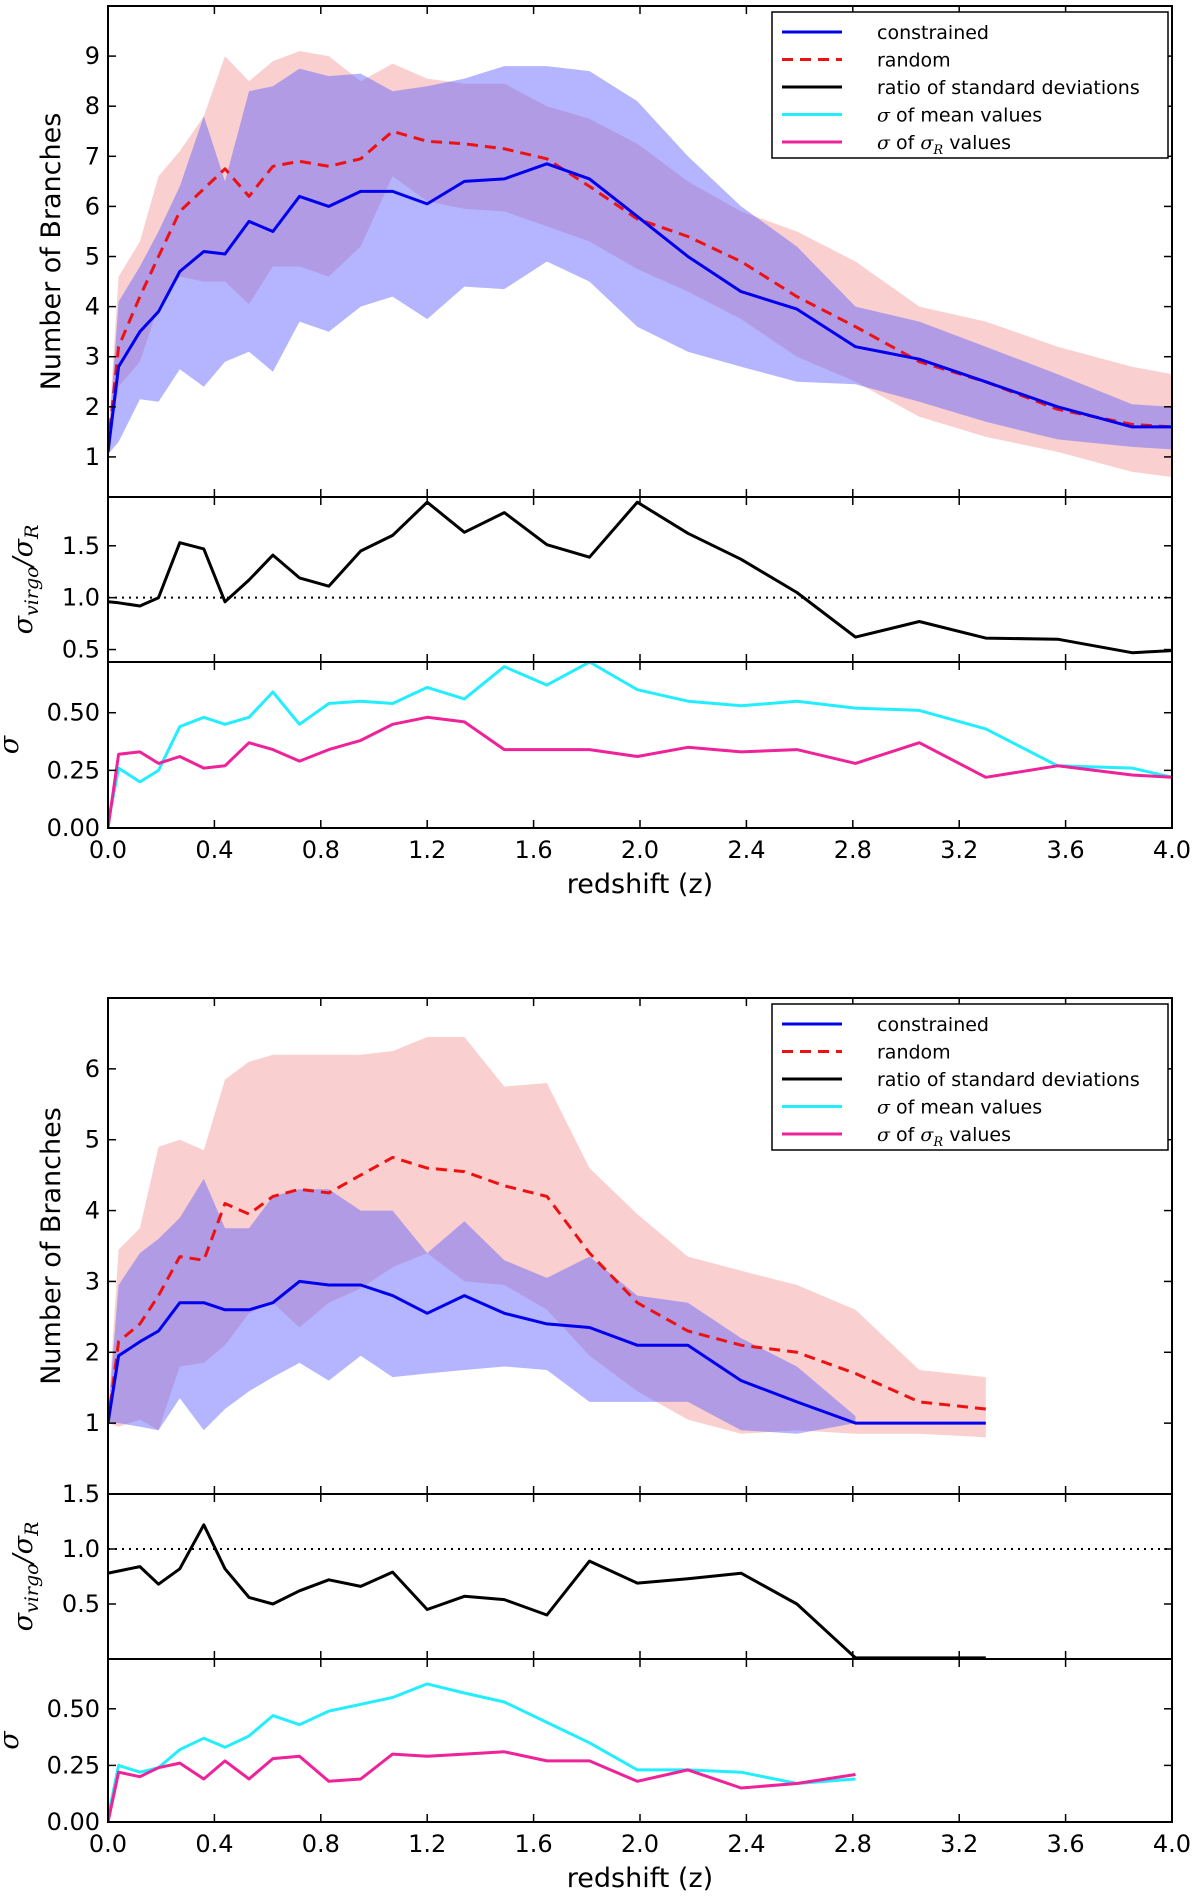  Describe the element at coordinates (92, 106) in the screenshot. I see `y-tick-label: 8` at that location.